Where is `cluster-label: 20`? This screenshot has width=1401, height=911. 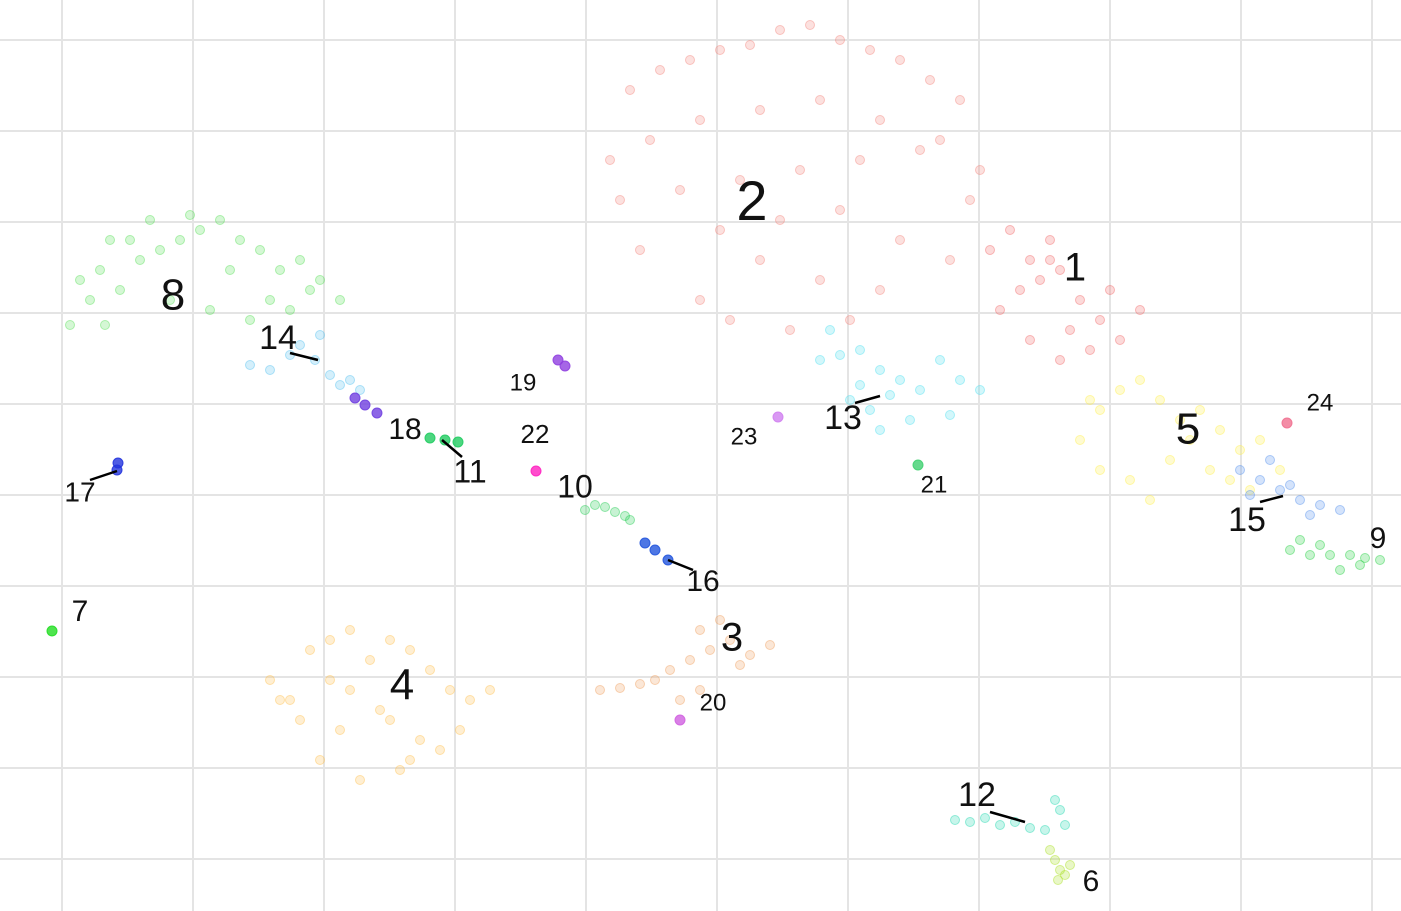
cluster-label: 20 is located at coordinates (713, 702).